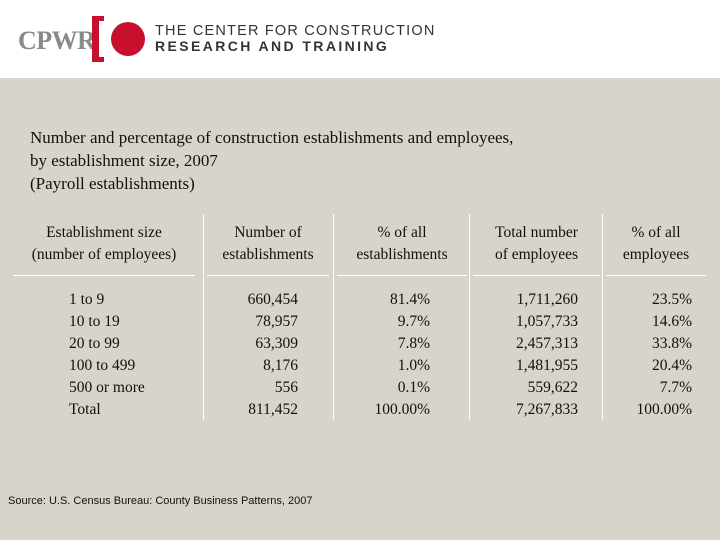 This screenshot has width=720, height=540. I want to click on column-body: 23.5% 14.6% 33.8% 20.4% 7.7% 100.00%, so click(664, 355).